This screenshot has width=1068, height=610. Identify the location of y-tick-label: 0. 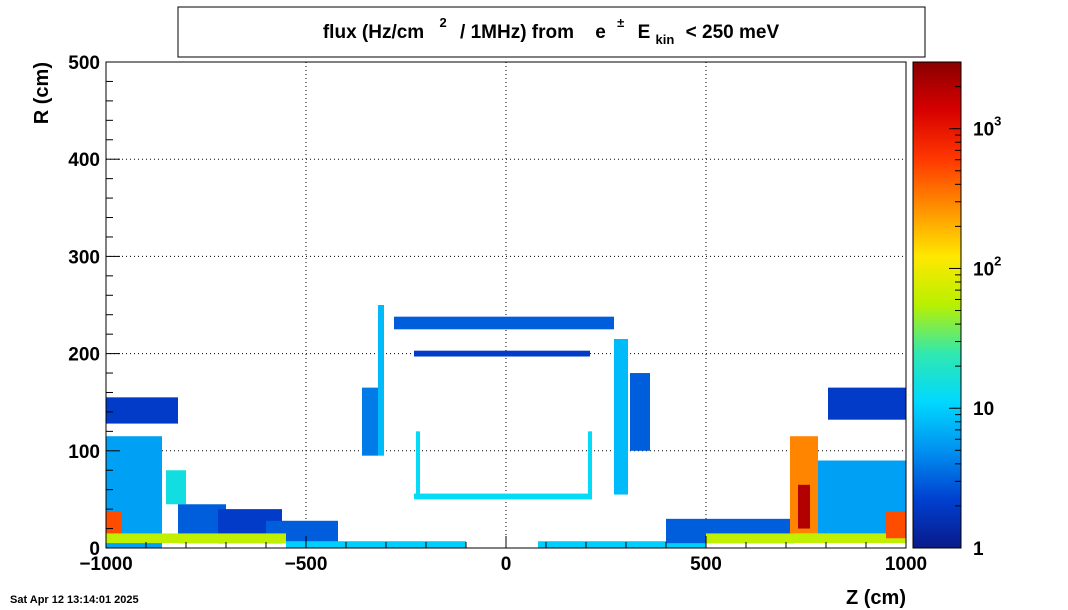
(94, 549).